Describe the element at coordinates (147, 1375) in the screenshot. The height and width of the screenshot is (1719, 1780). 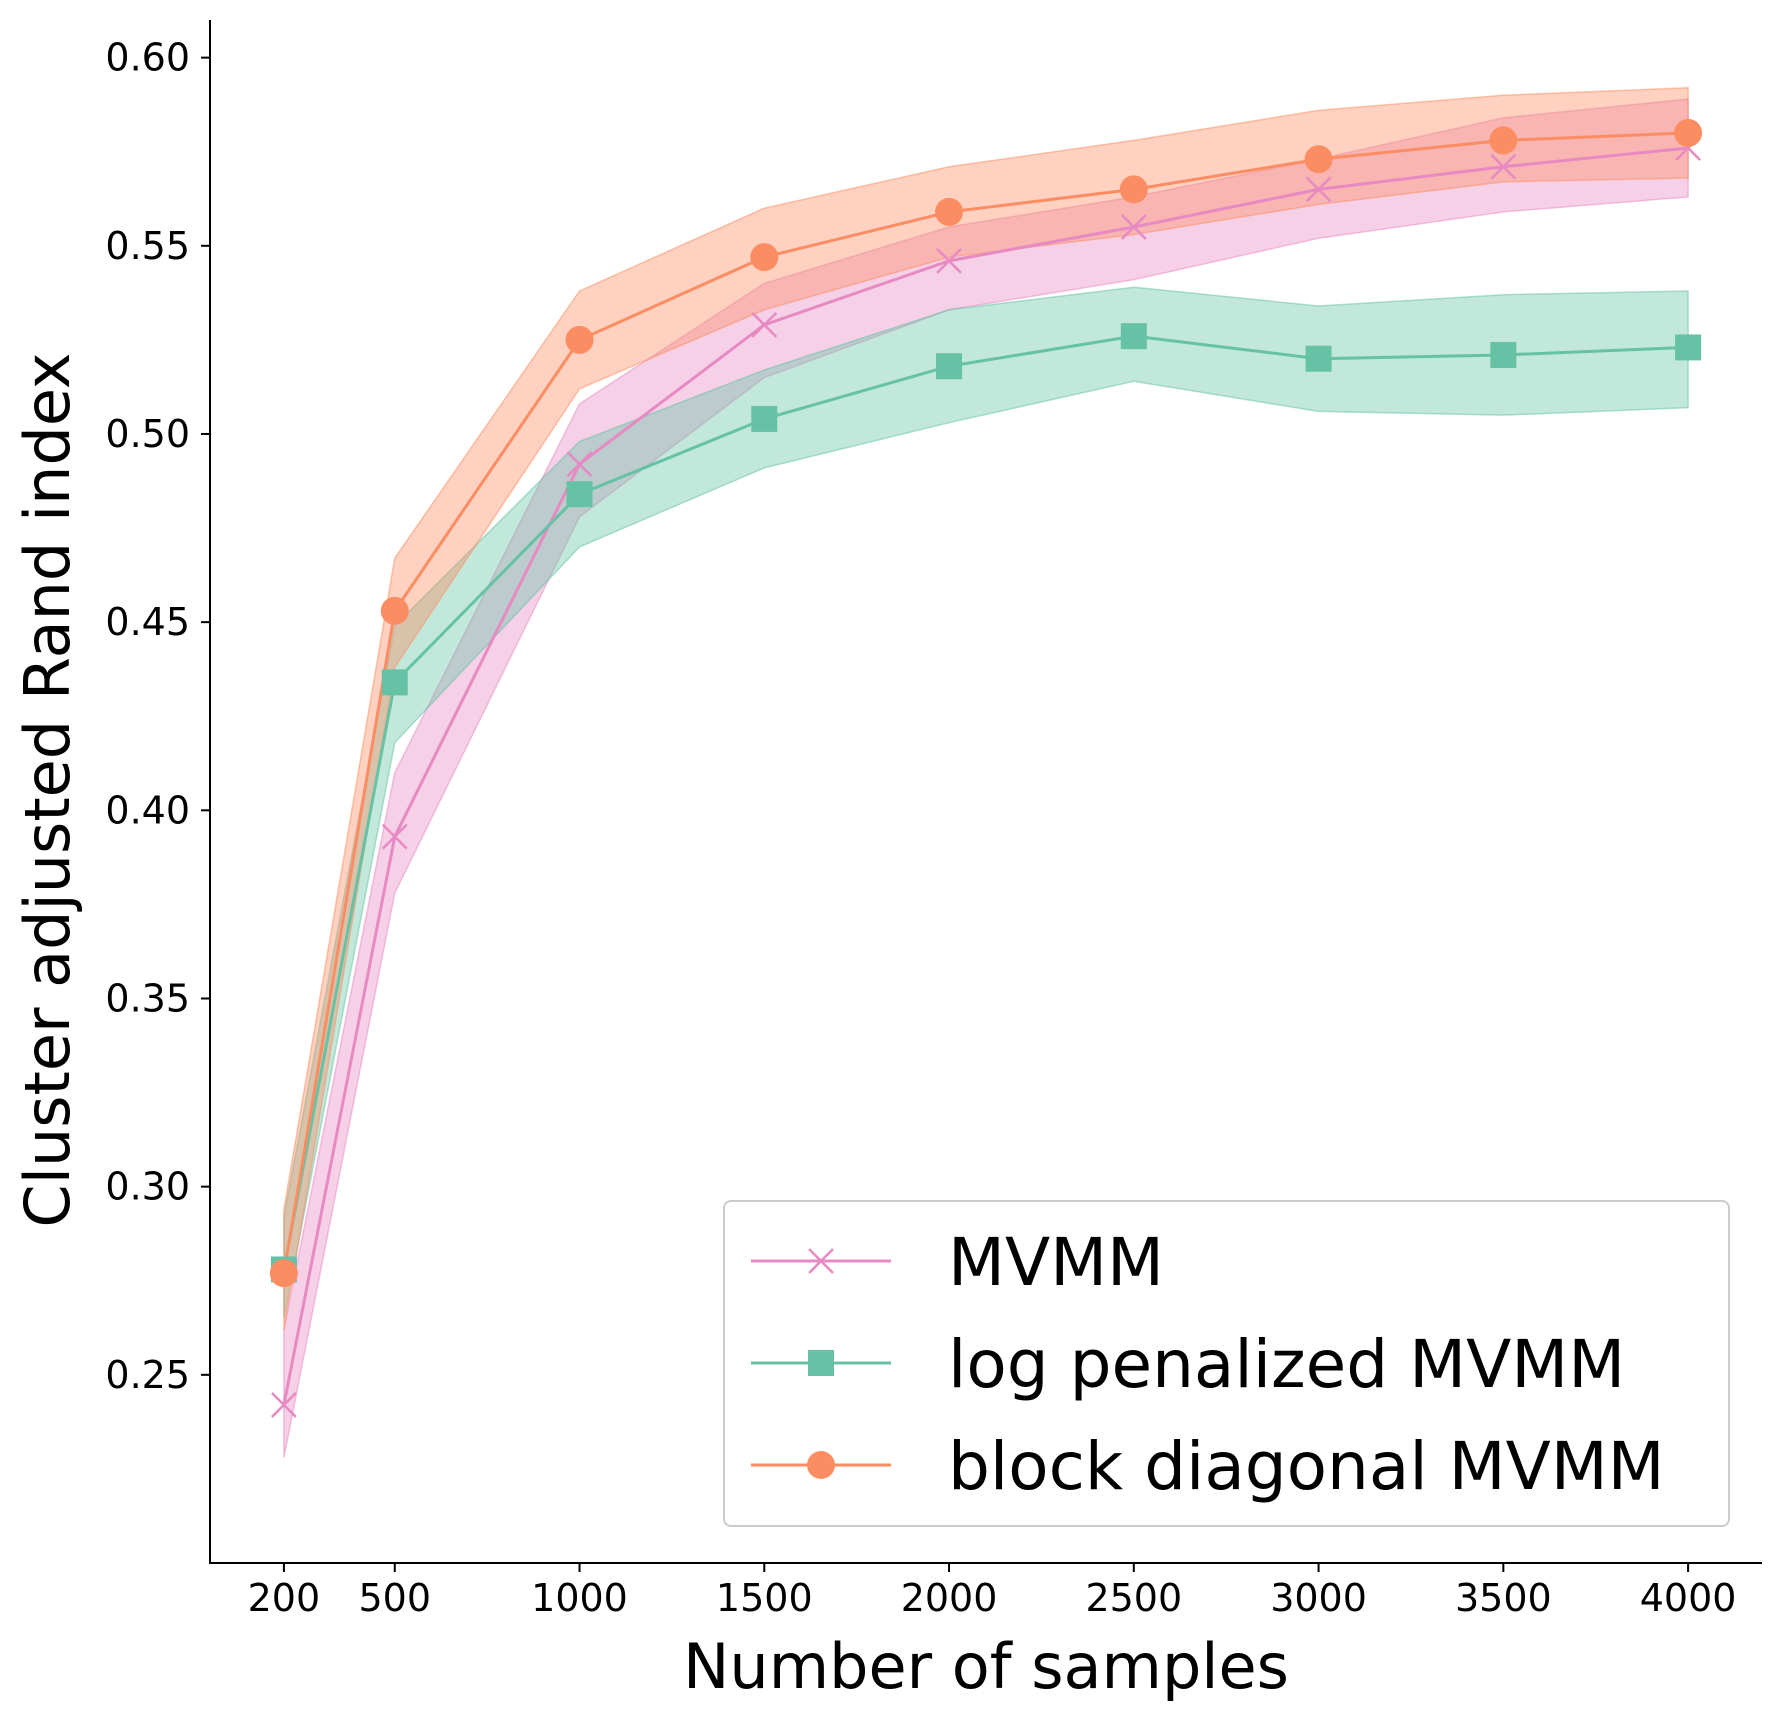
I see `y-tick-label: 0.25` at that location.